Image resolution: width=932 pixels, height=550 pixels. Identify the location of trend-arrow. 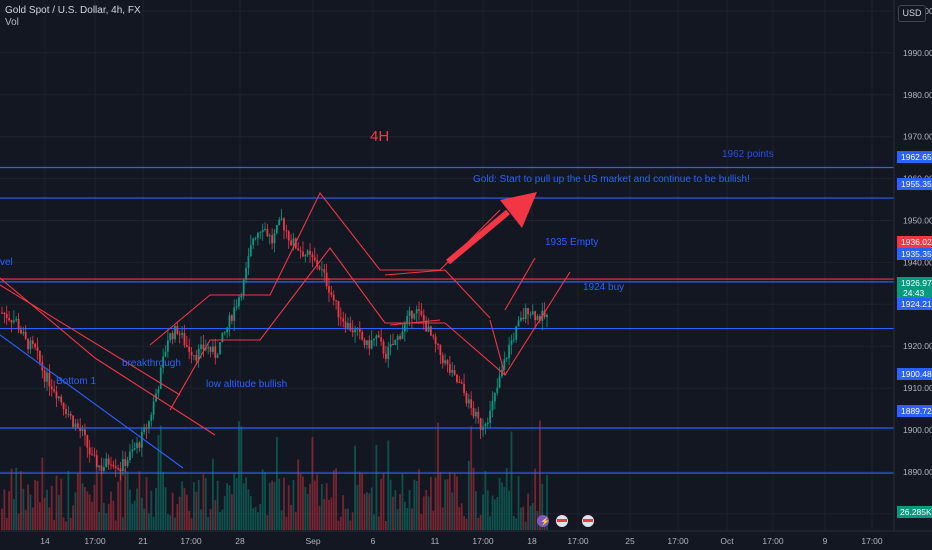
(415, 322).